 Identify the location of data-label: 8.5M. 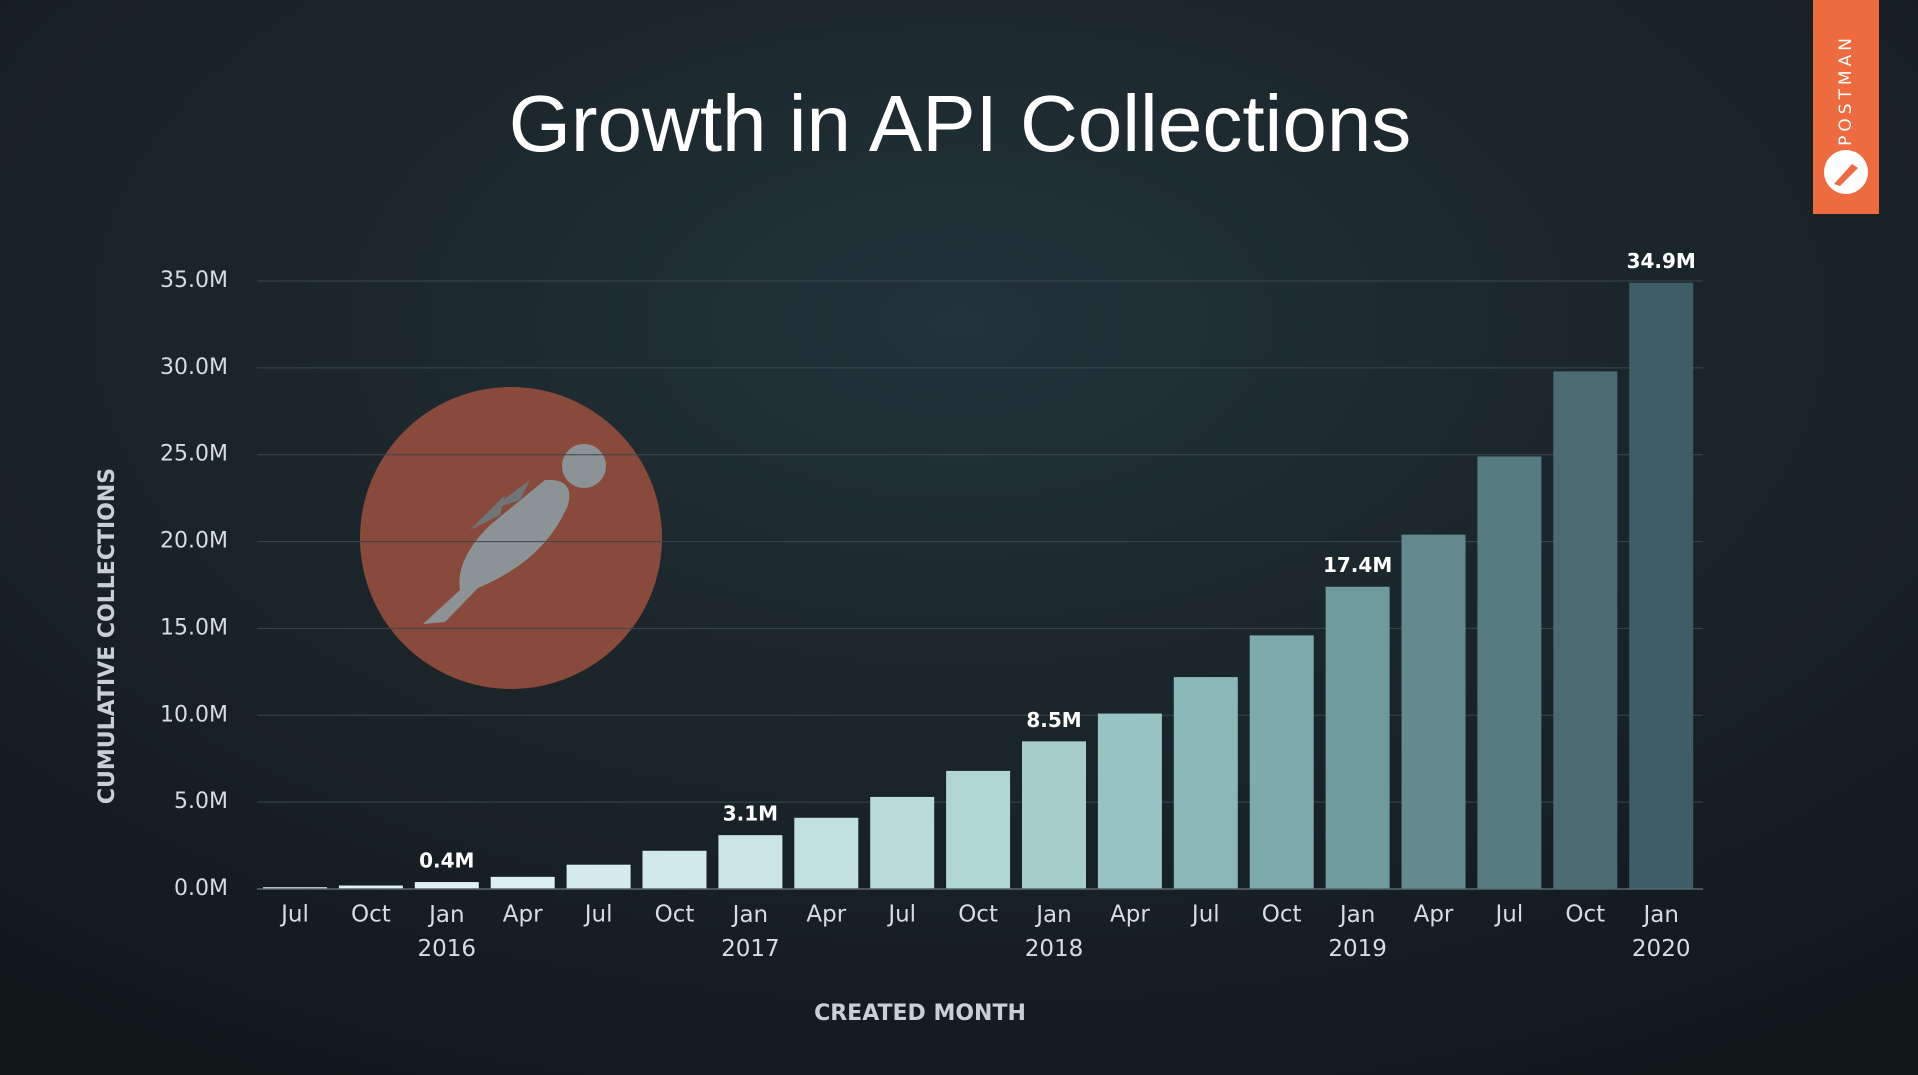
(1053, 720).